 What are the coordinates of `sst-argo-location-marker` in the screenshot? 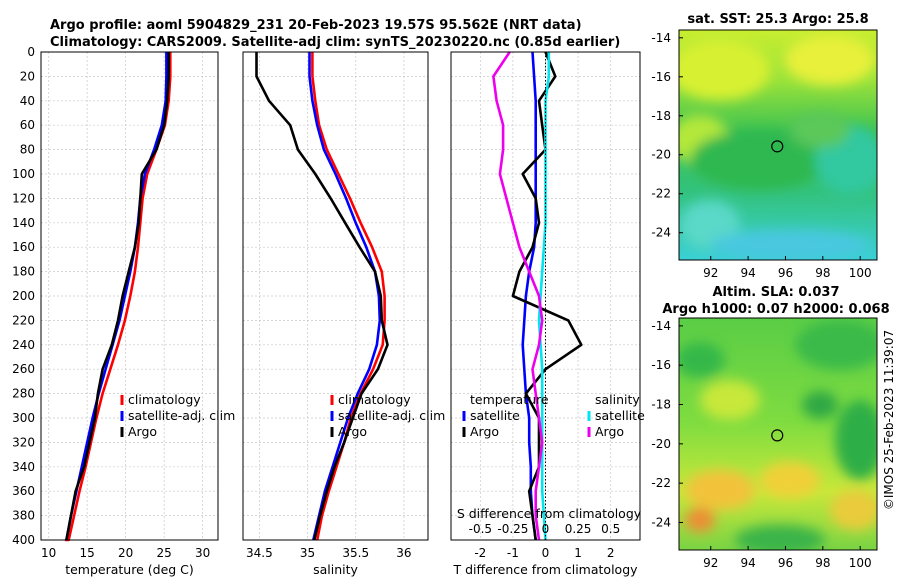 It's located at (777, 146).